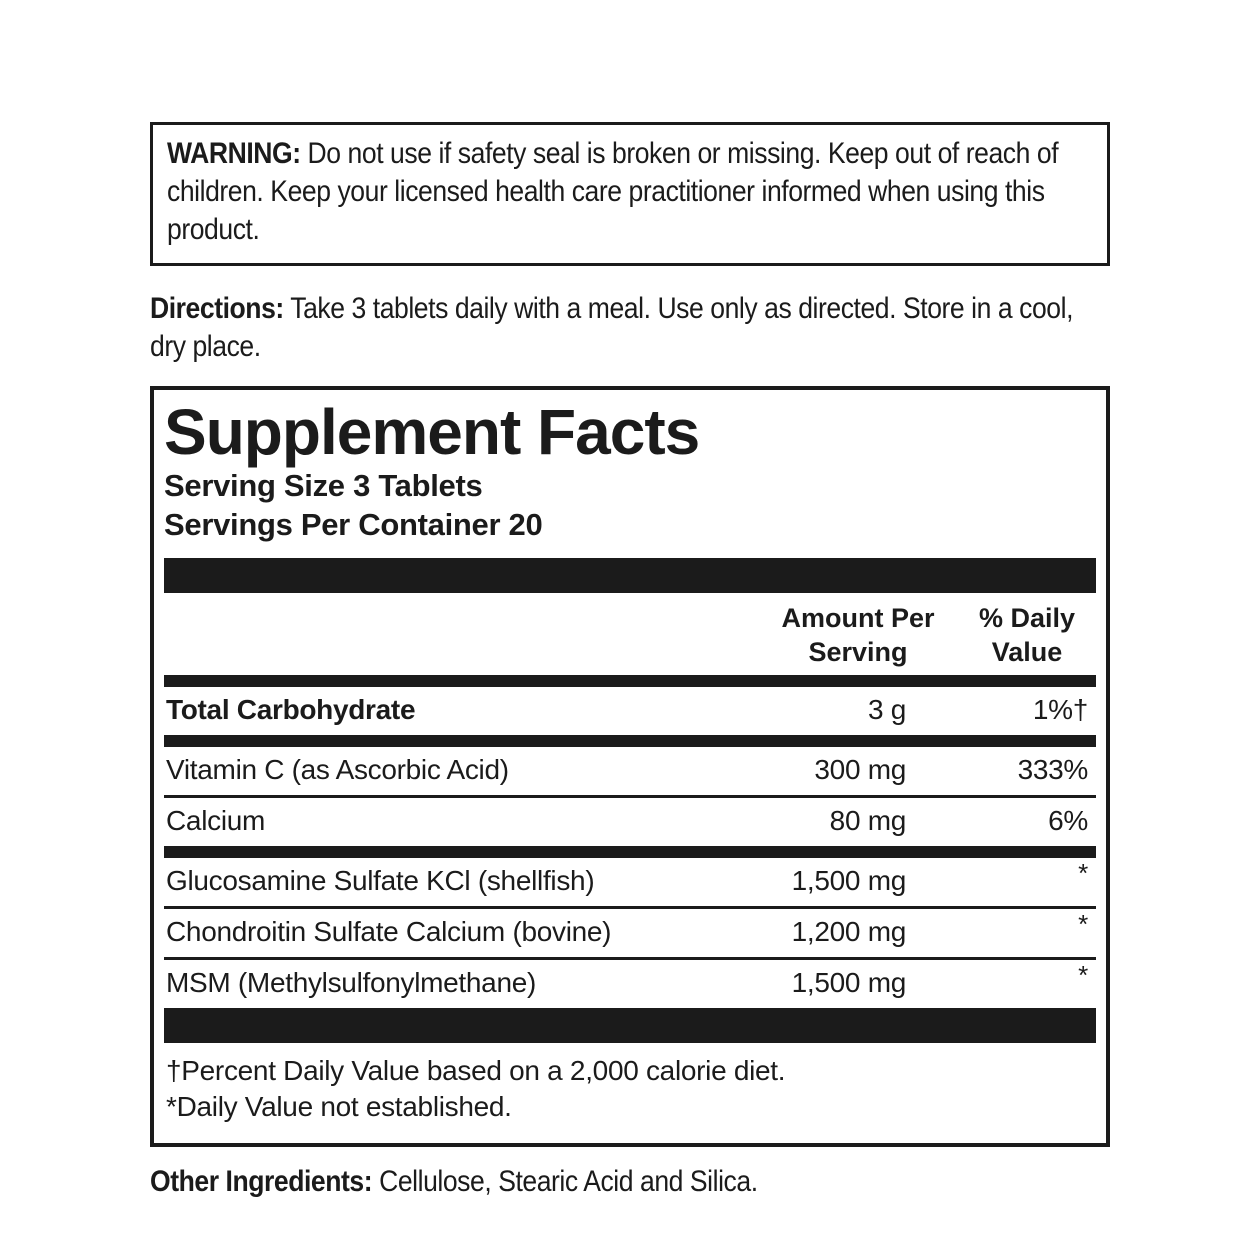 This screenshot has height=1260, width=1260. I want to click on header-percent-daily-value: % Daily Value, so click(1027, 635).